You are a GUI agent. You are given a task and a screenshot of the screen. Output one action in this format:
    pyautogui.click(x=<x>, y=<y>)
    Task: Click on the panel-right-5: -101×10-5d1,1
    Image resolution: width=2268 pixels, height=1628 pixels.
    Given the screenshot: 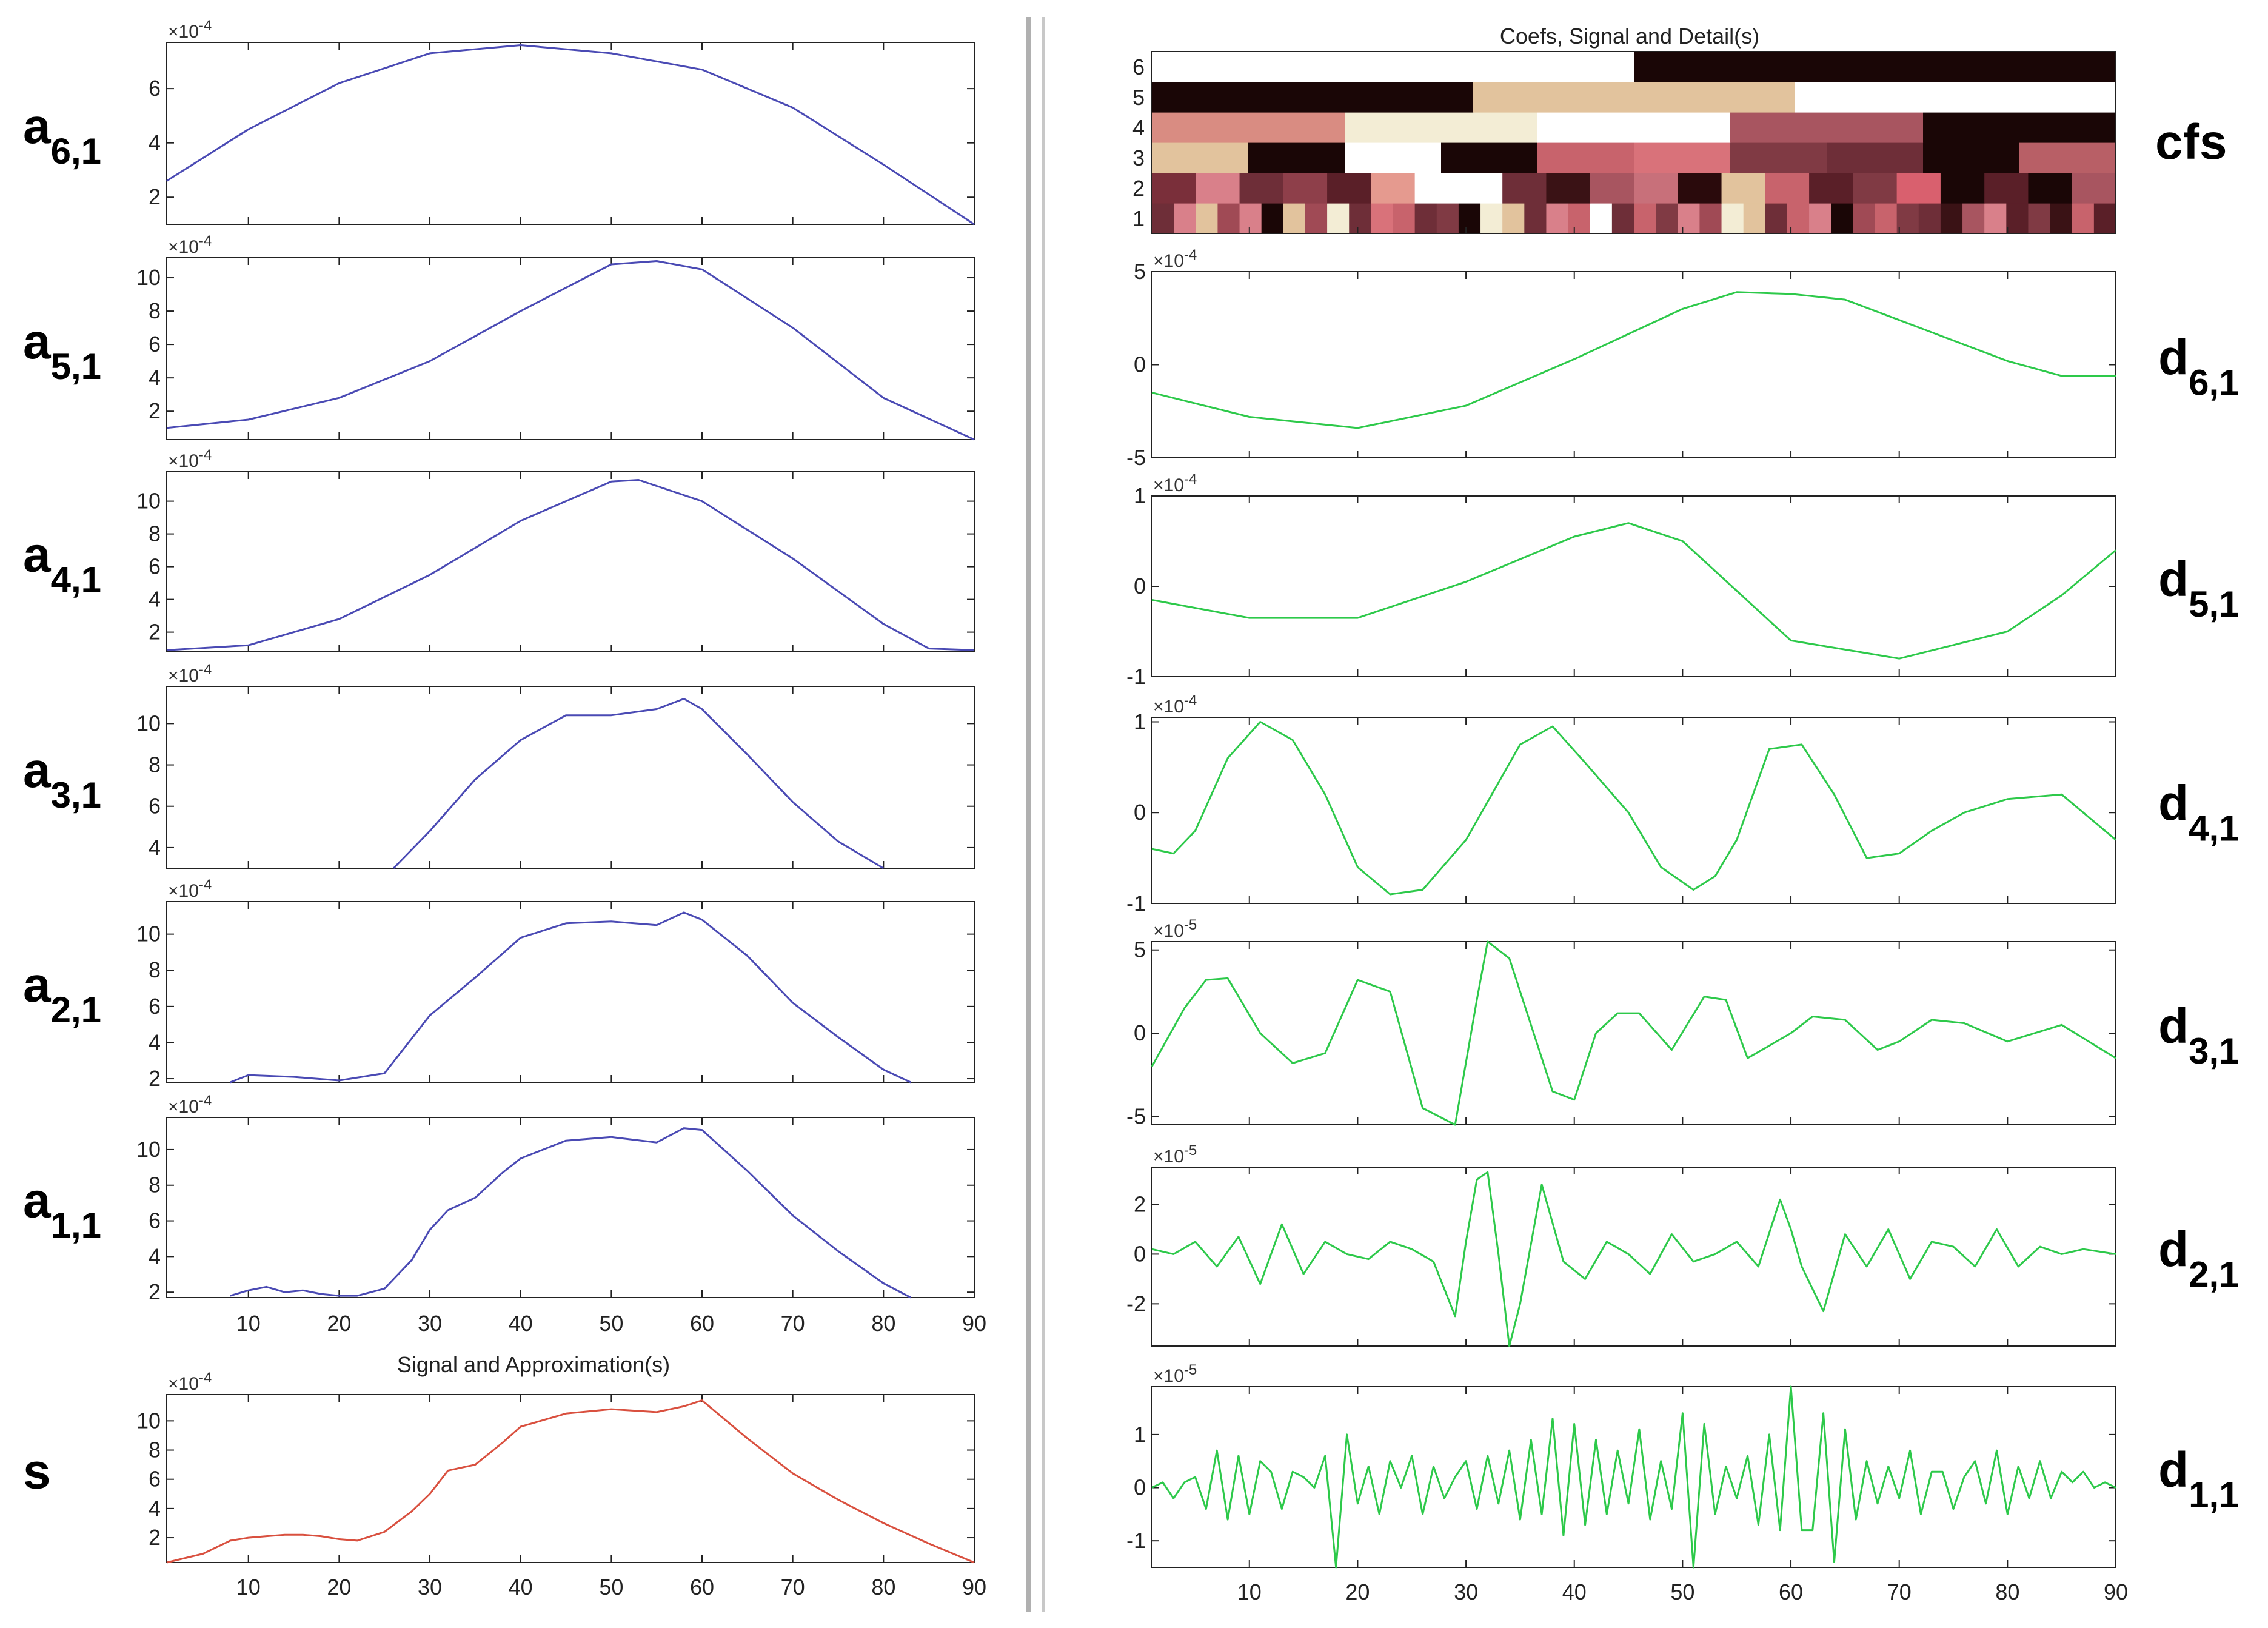 What is the action you would take?
    pyautogui.click(x=1683, y=1465)
    